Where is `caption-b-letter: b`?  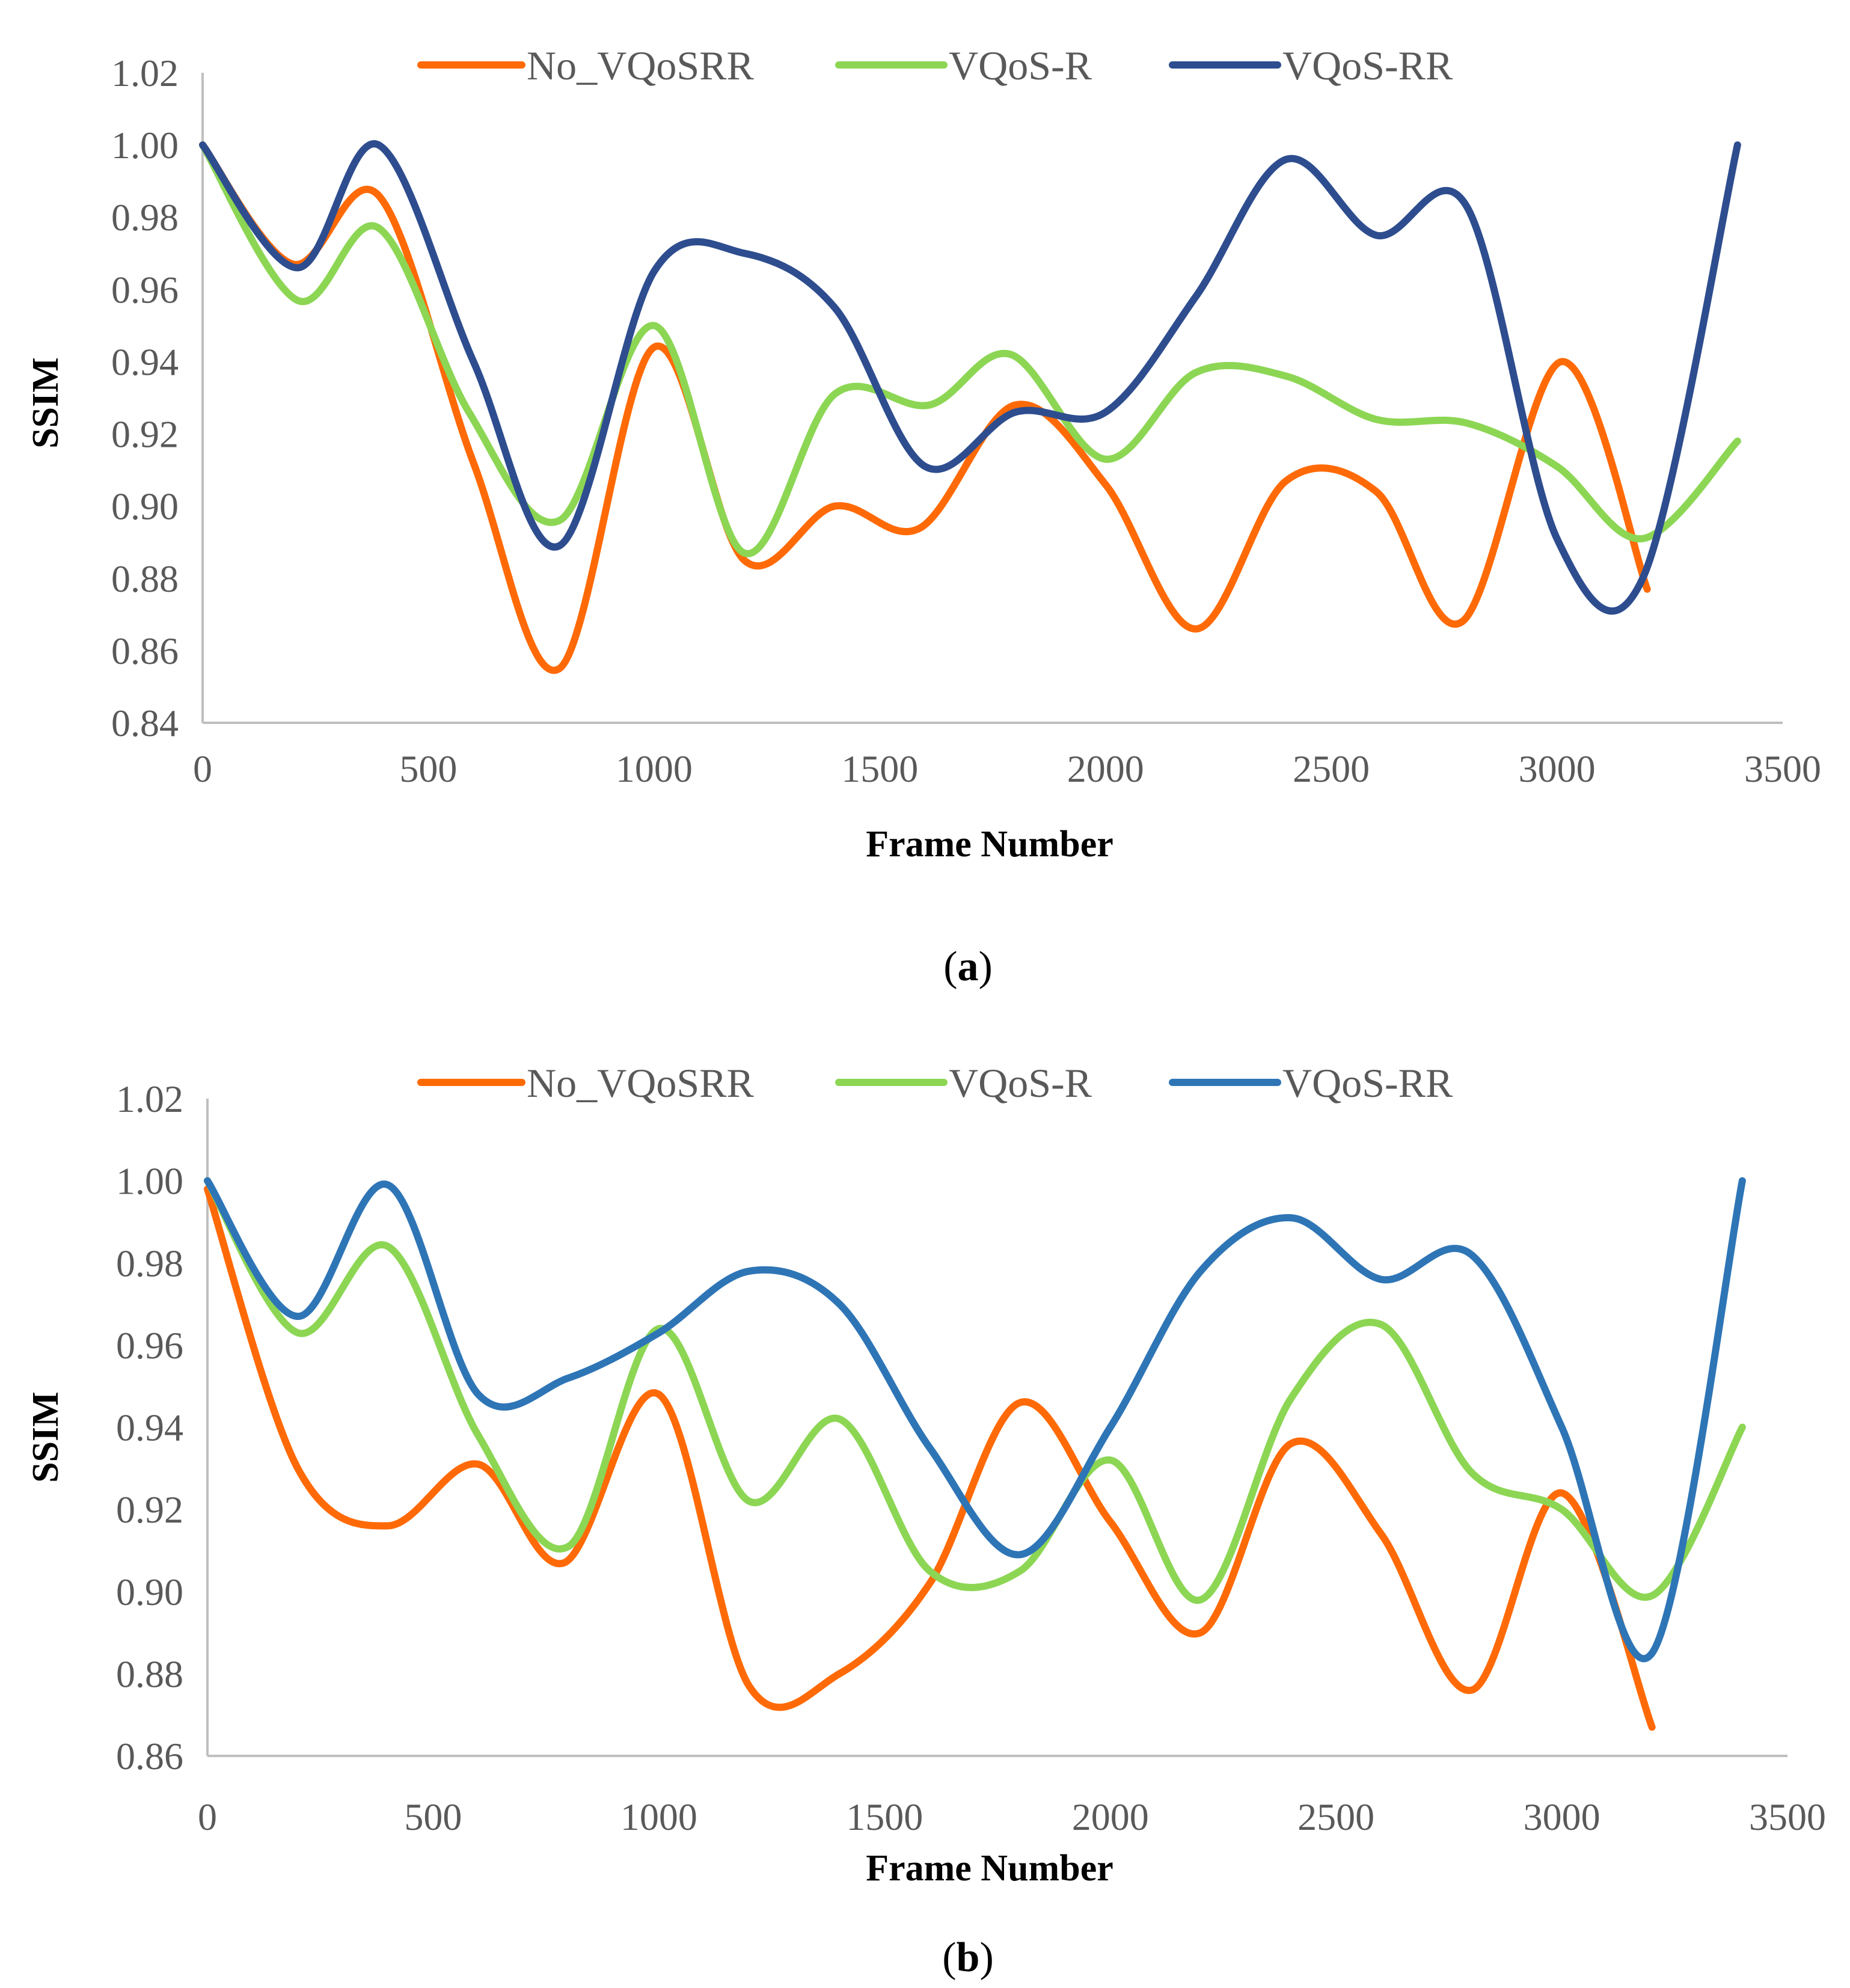 caption-b-letter: b is located at coordinates (969, 1957).